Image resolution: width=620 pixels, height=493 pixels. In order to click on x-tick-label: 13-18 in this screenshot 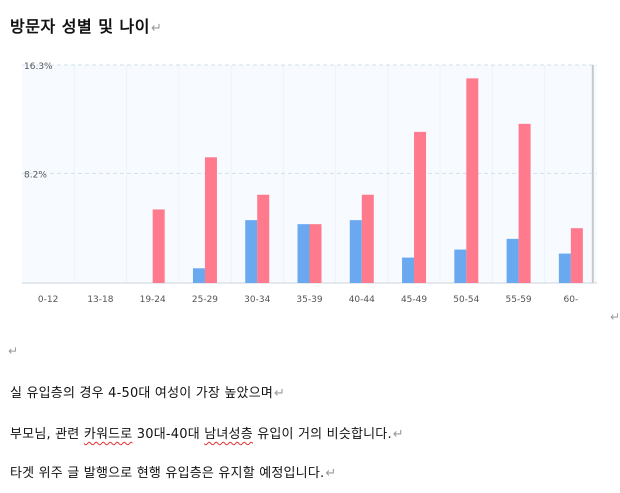, I will do `click(100, 300)`.